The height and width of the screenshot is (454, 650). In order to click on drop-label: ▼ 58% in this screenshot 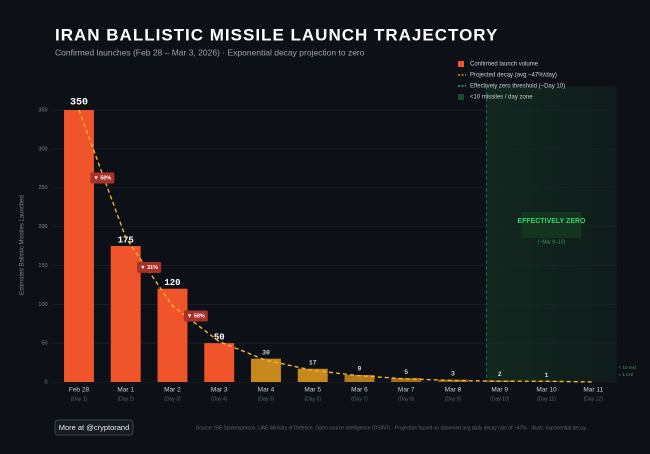, I will do `click(196, 316)`.